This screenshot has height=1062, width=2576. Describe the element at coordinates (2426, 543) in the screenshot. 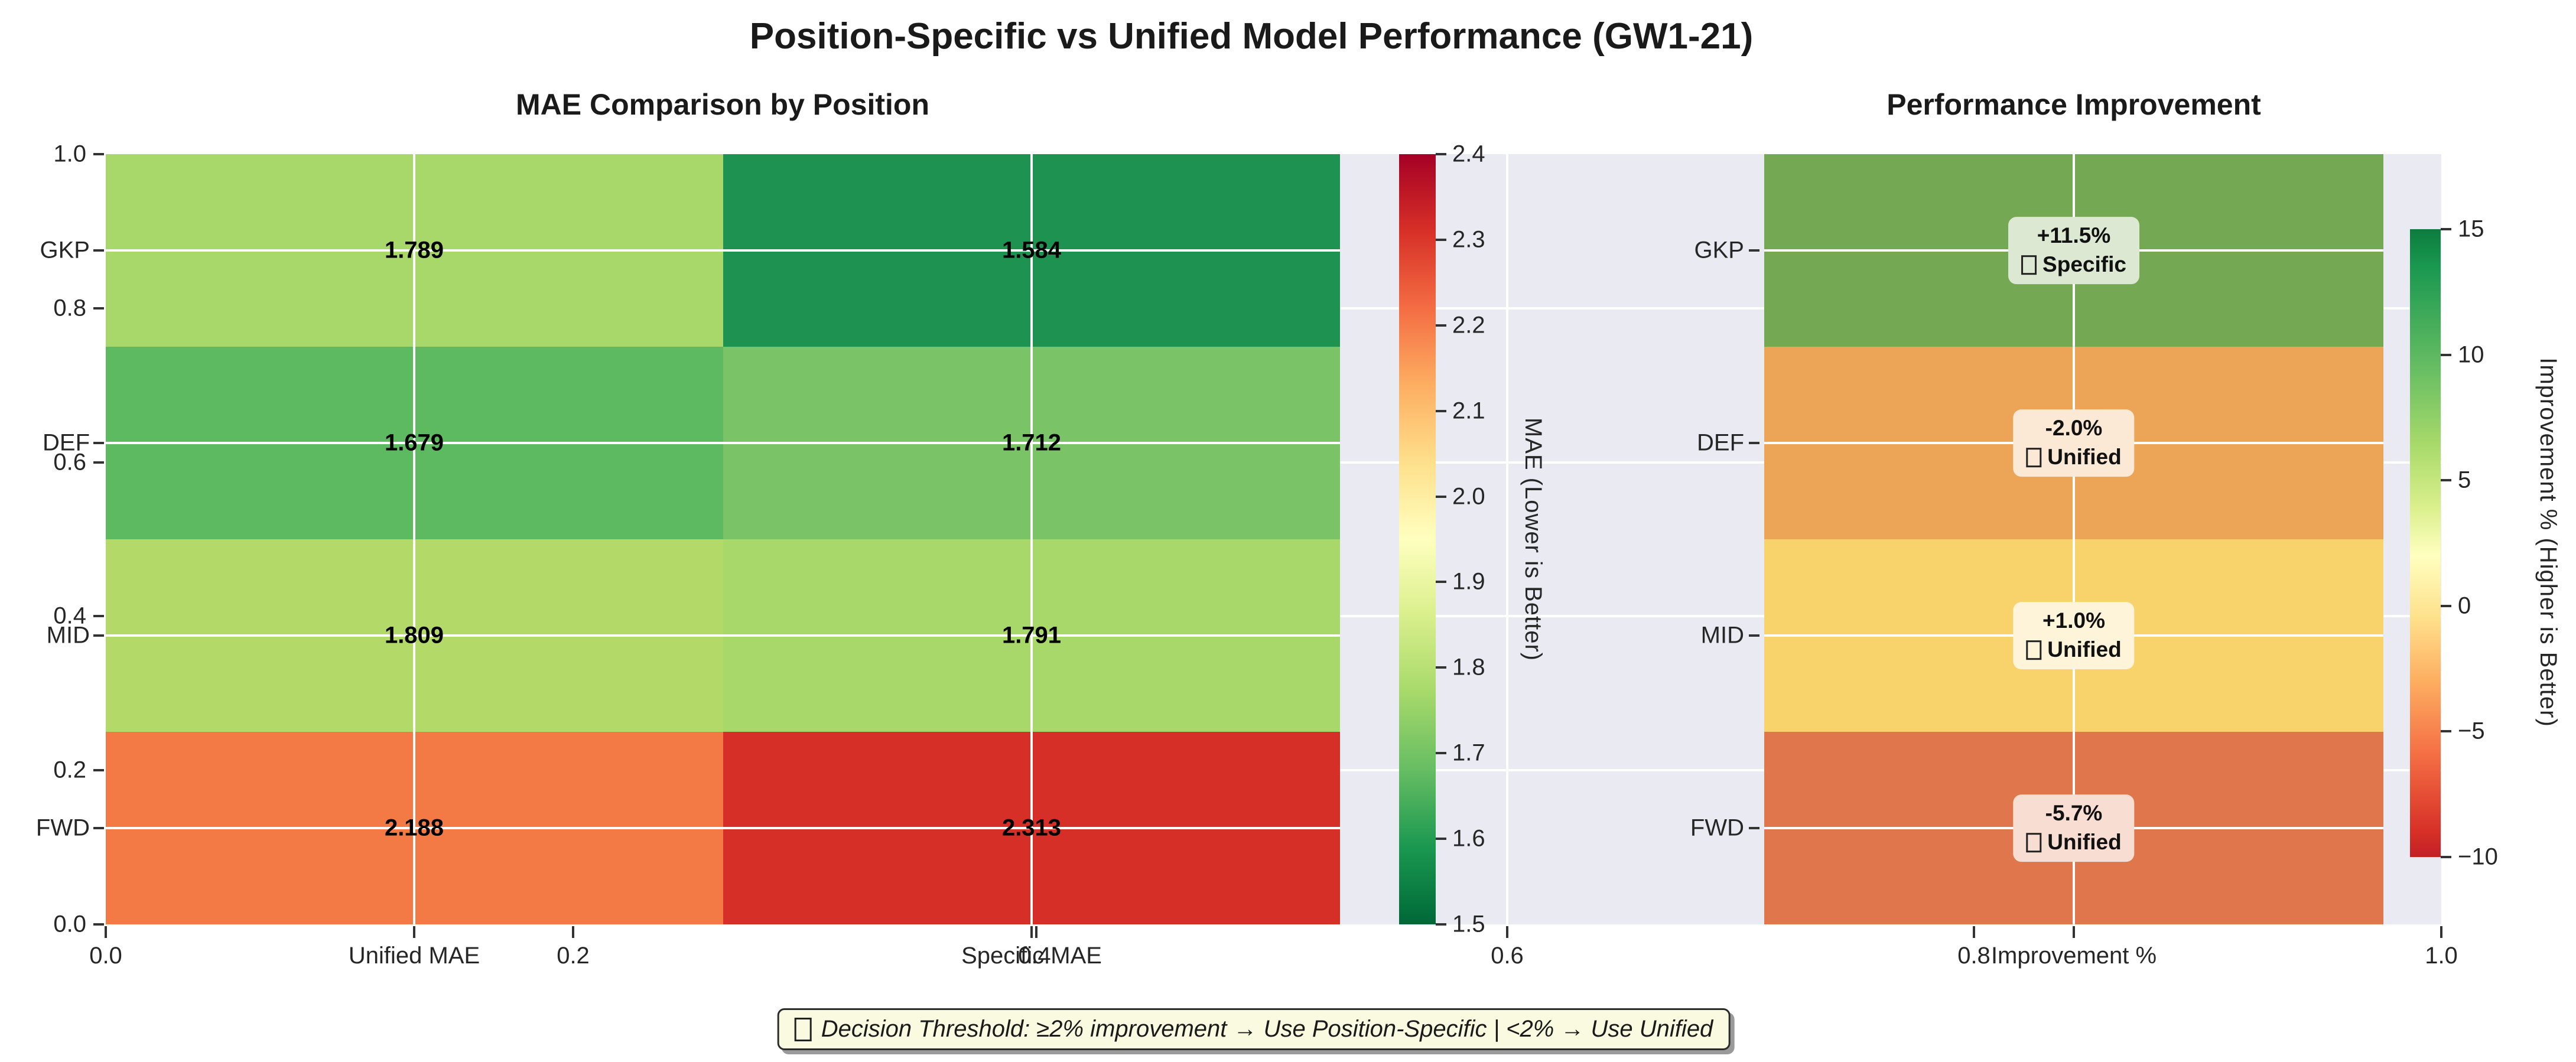

I see `improvement-colorbar` at that location.